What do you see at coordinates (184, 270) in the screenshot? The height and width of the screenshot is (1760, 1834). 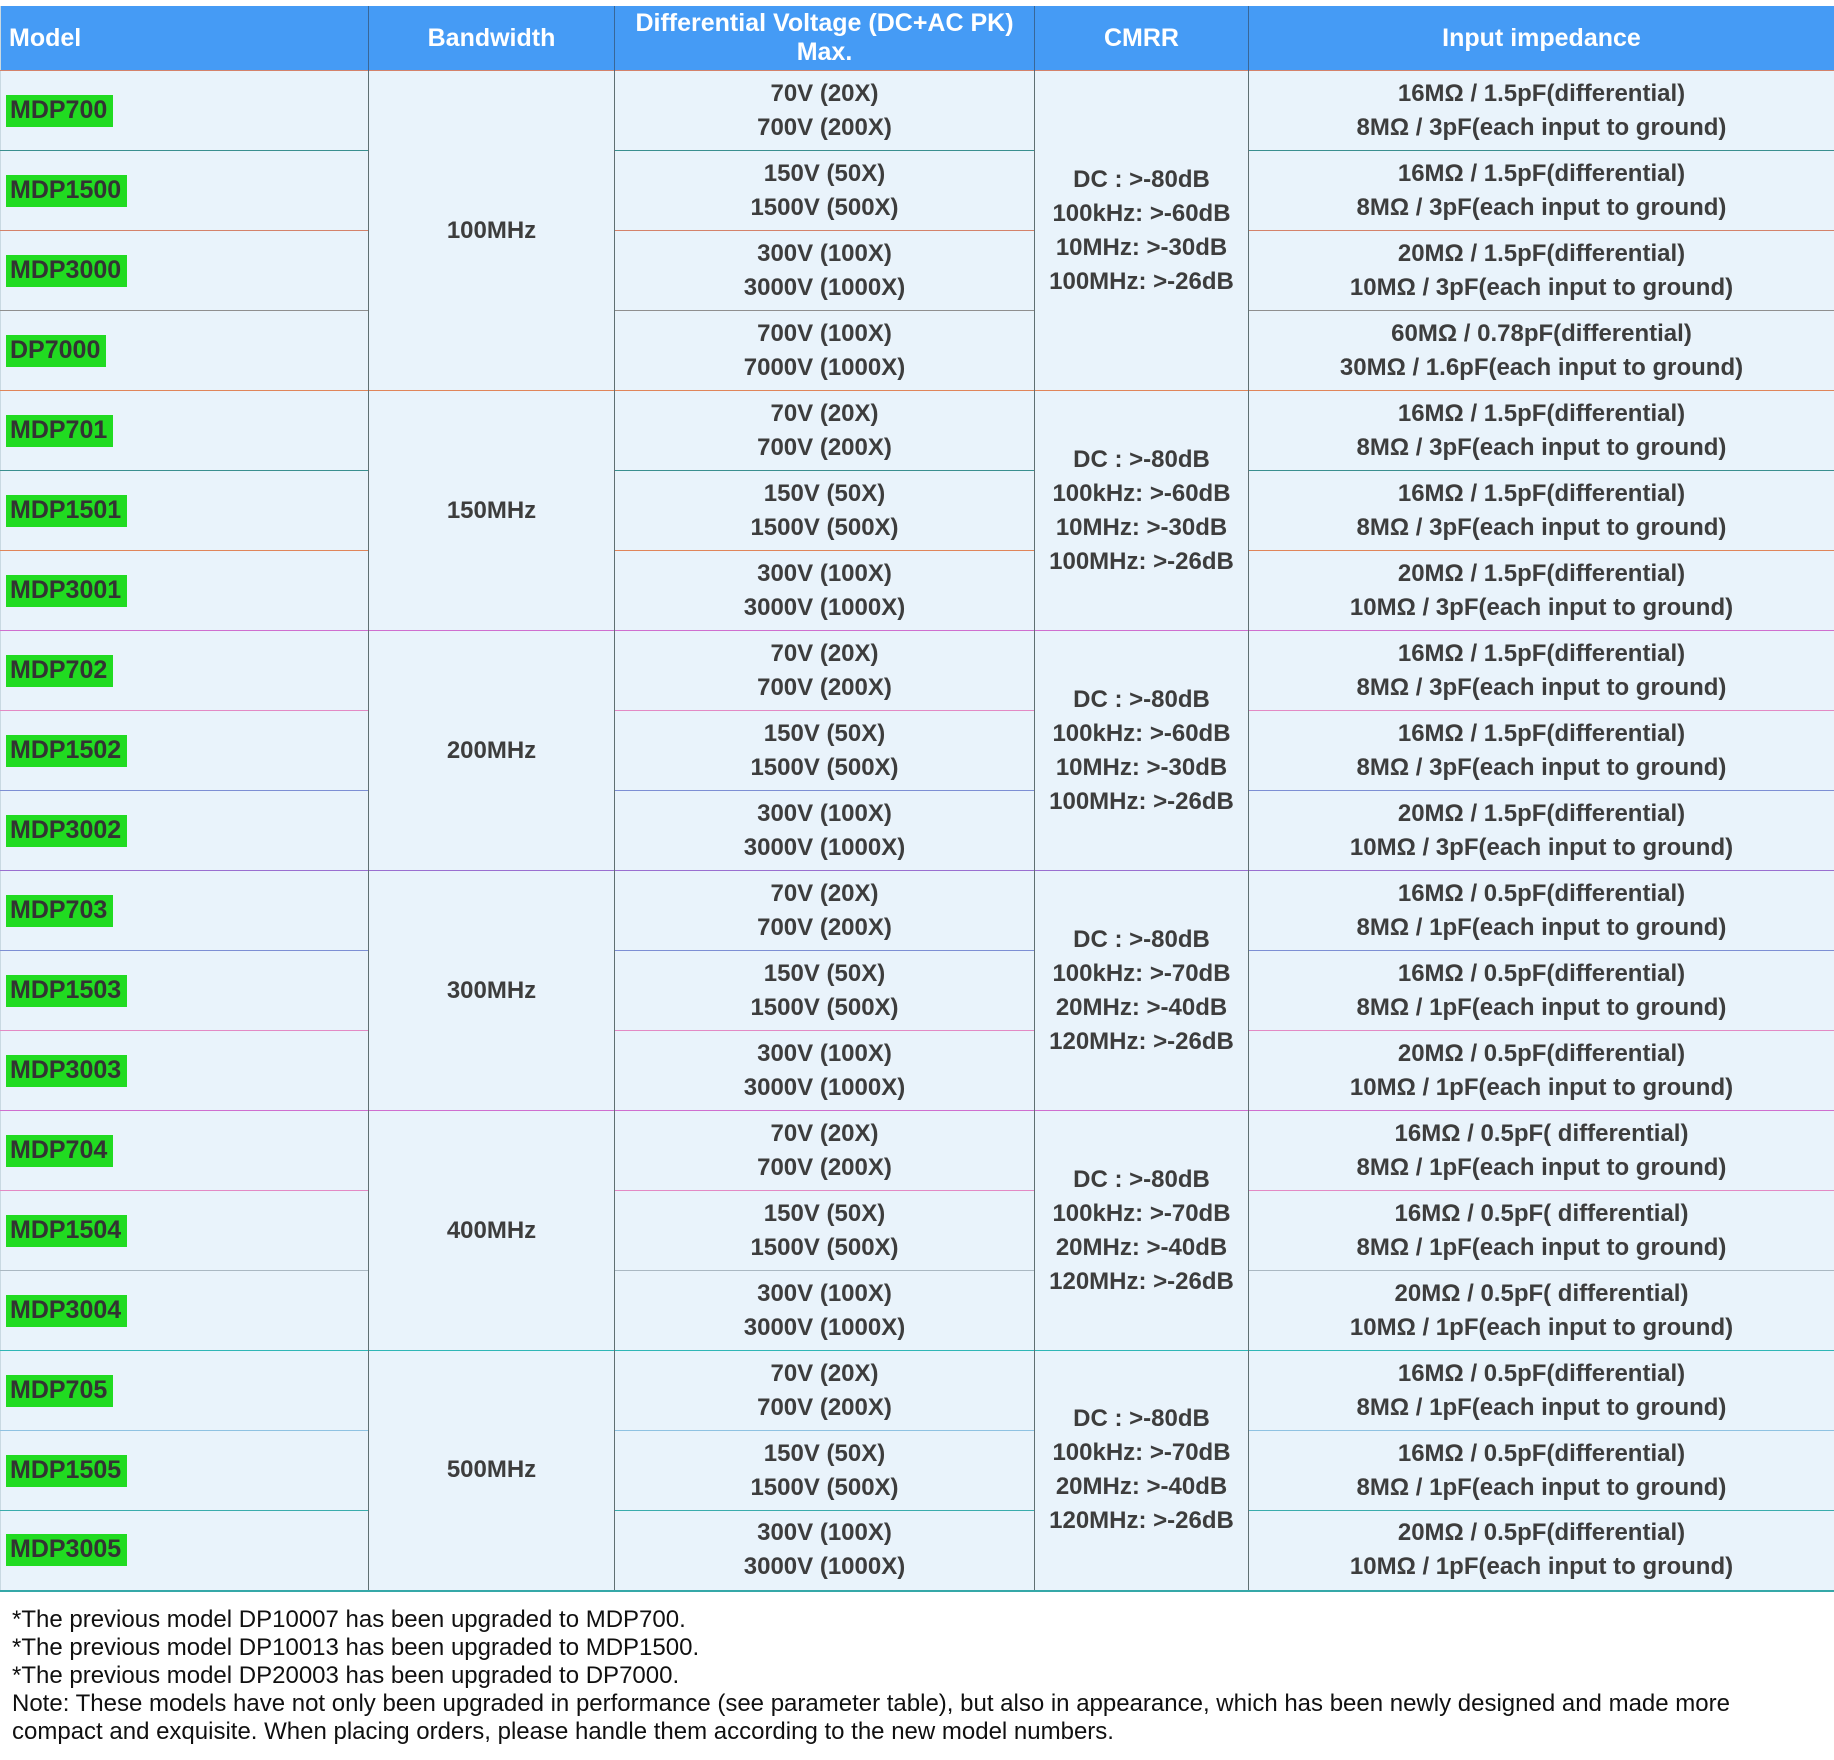 I see `model-cell: MDP3000` at bounding box center [184, 270].